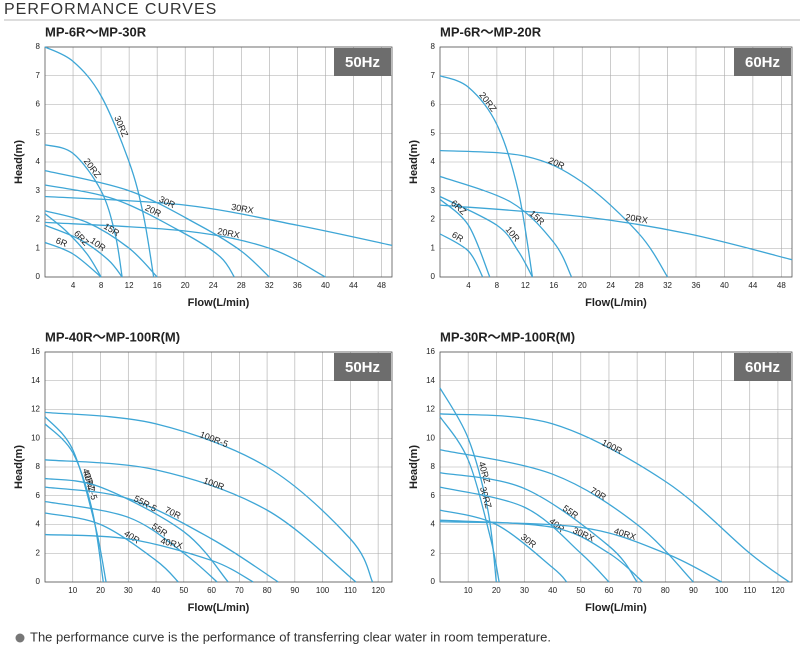  What do you see at coordinates (488, 102) in the screenshot?
I see `curve-label: 20RZ` at bounding box center [488, 102].